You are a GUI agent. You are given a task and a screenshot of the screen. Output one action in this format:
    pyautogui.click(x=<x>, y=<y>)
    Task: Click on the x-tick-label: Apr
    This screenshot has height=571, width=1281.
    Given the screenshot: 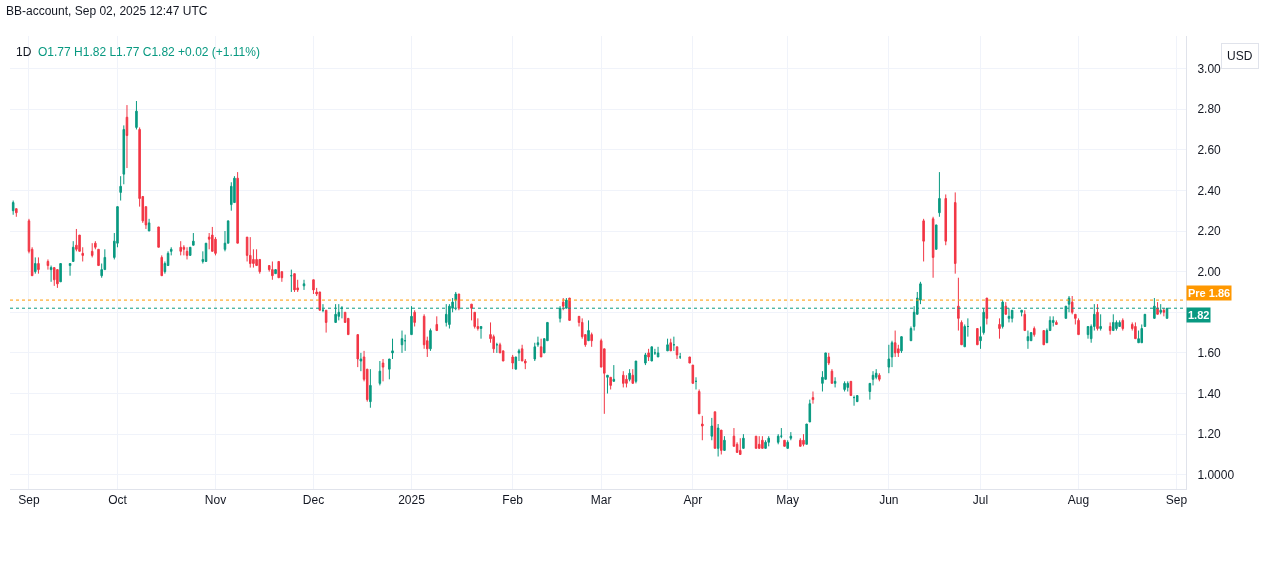 What is the action you would take?
    pyautogui.click(x=693, y=500)
    